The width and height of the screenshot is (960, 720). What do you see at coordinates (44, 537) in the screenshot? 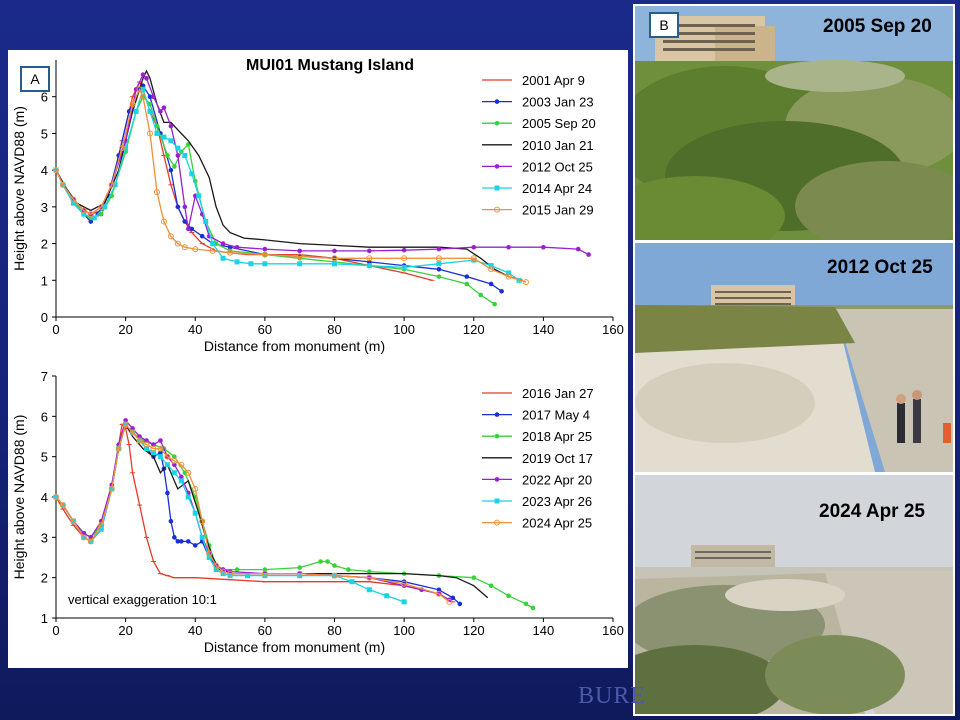
I see `y-tick-label: 3` at bounding box center [44, 537].